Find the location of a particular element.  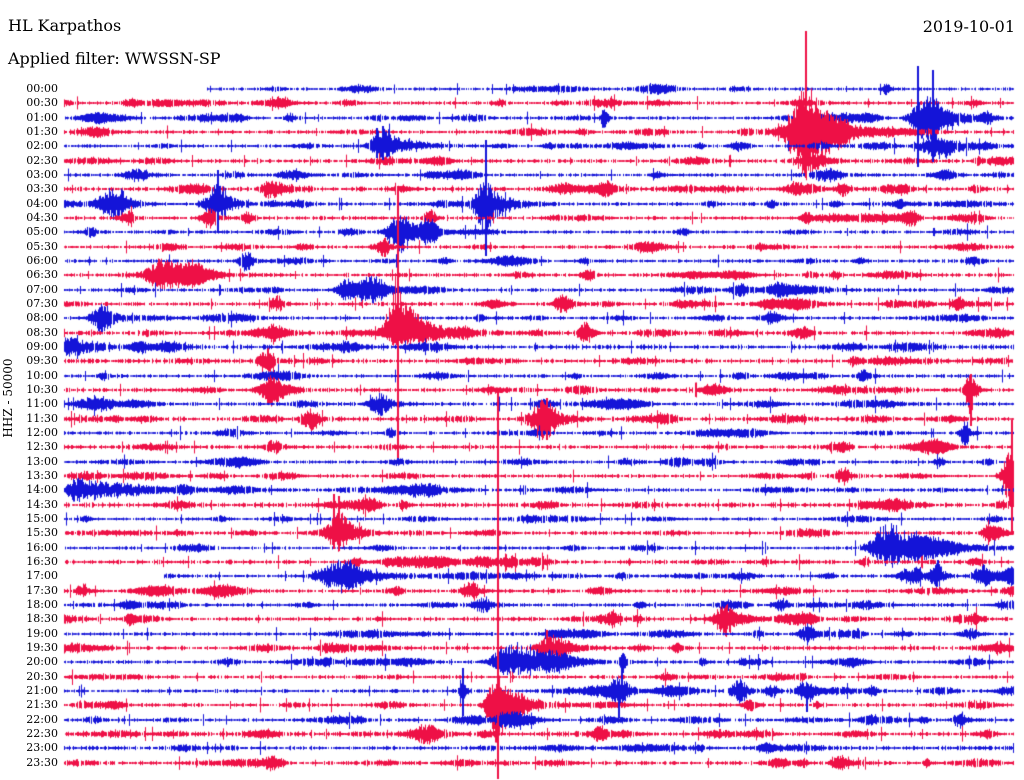

time-label-0300: 03:00 is located at coordinates (42, 174).